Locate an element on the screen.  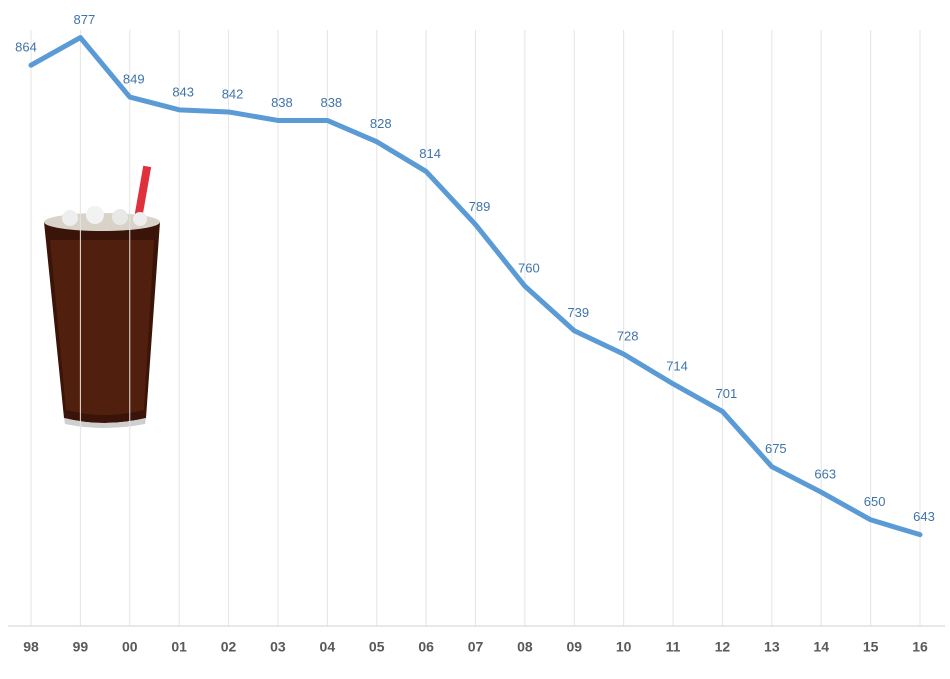
data-label: 814 is located at coordinates (430, 153).